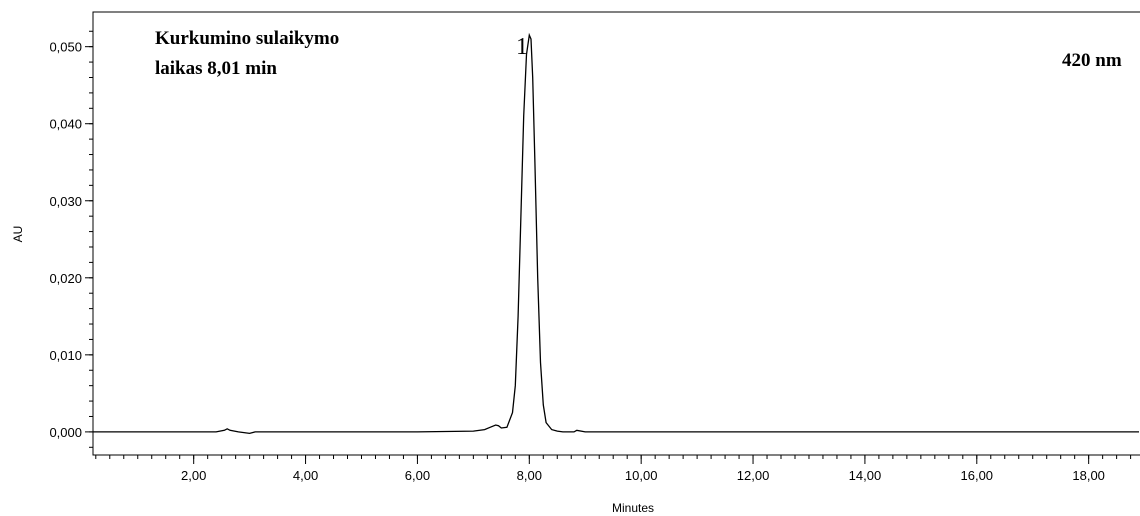 The image size is (1140, 516). Describe the element at coordinates (71, 240) in the screenshot. I see `y-axis-ticks: 0,000 0,010 0,020 0,030 0,040 0,050` at that location.